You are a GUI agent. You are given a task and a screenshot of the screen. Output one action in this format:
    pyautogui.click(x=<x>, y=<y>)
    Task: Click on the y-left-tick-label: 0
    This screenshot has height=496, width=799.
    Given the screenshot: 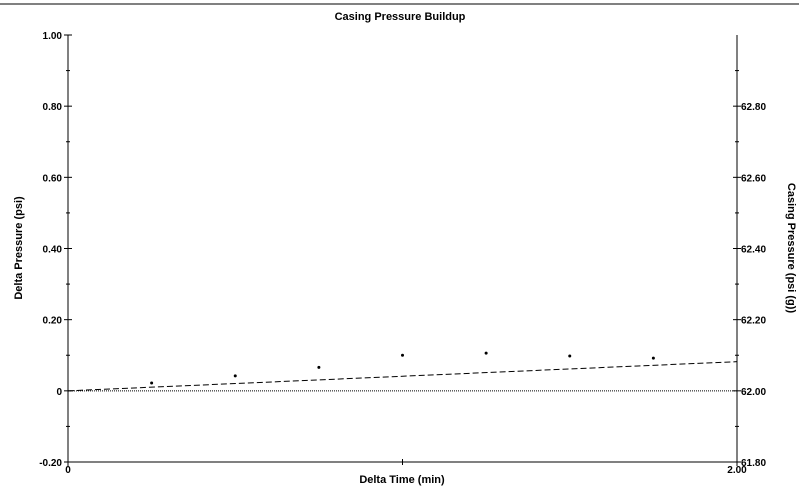 What is the action you would take?
    pyautogui.click(x=59, y=392)
    